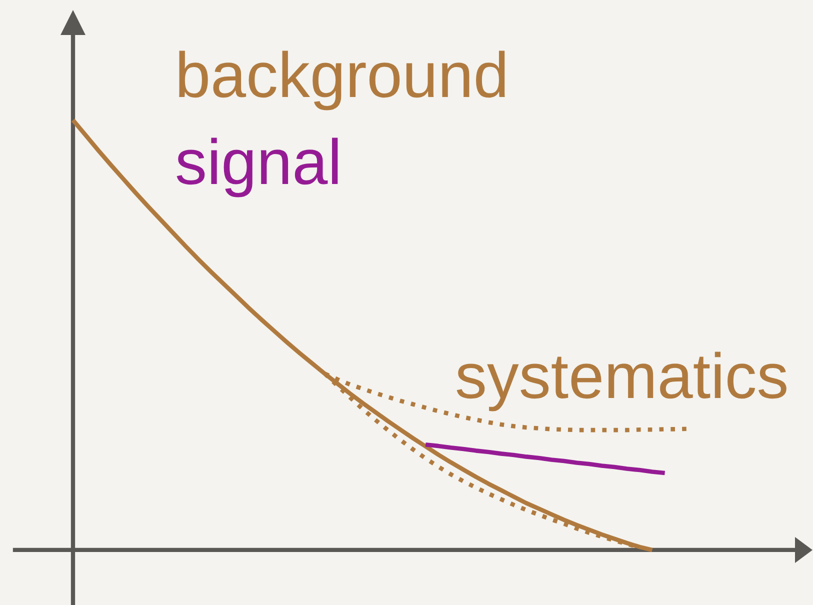  I want to click on text: signal, so click(257, 168).